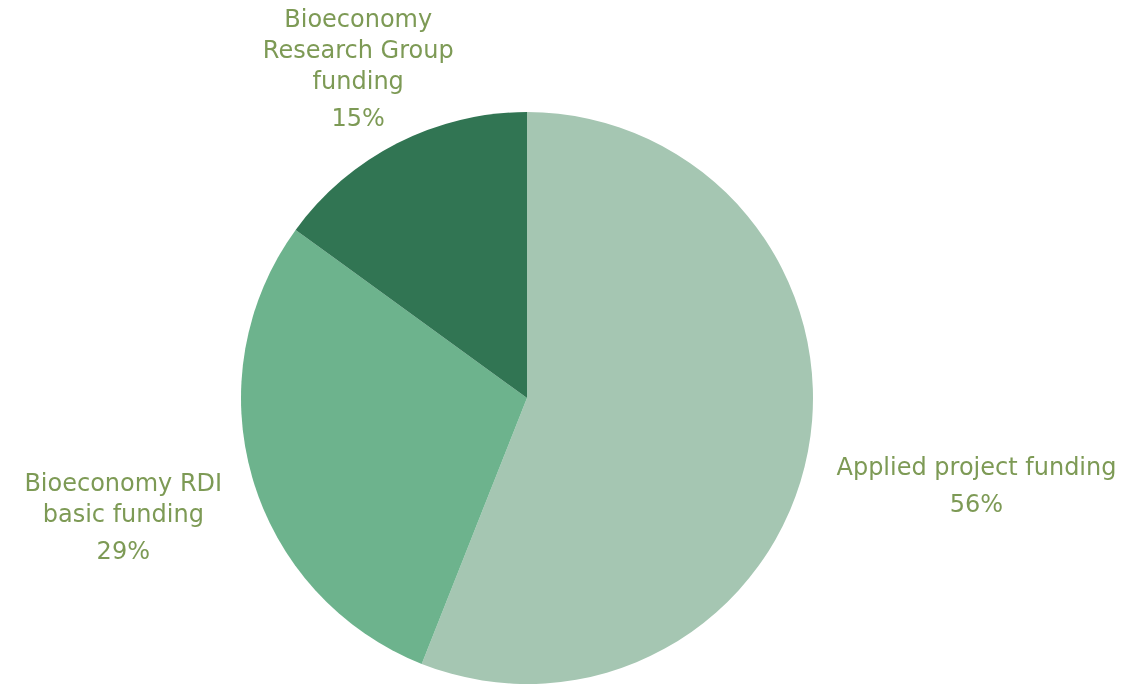  Describe the element at coordinates (123, 551) in the screenshot. I see `data-label: 29%` at that location.